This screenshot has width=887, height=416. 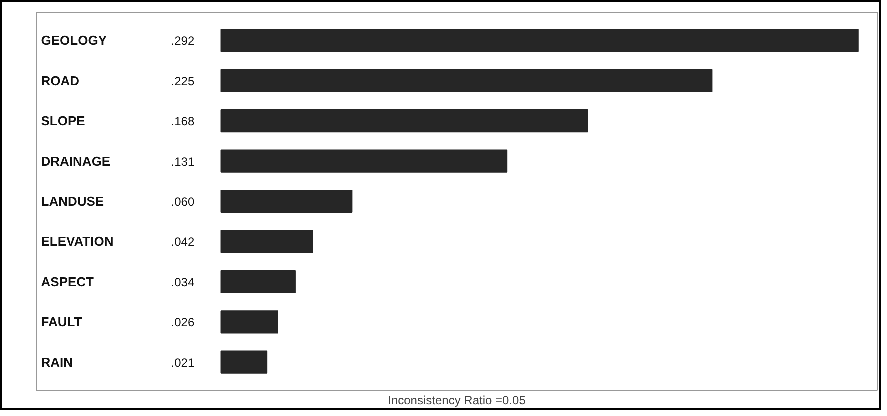 What do you see at coordinates (183, 121) in the screenshot?
I see `data-label: .168` at bounding box center [183, 121].